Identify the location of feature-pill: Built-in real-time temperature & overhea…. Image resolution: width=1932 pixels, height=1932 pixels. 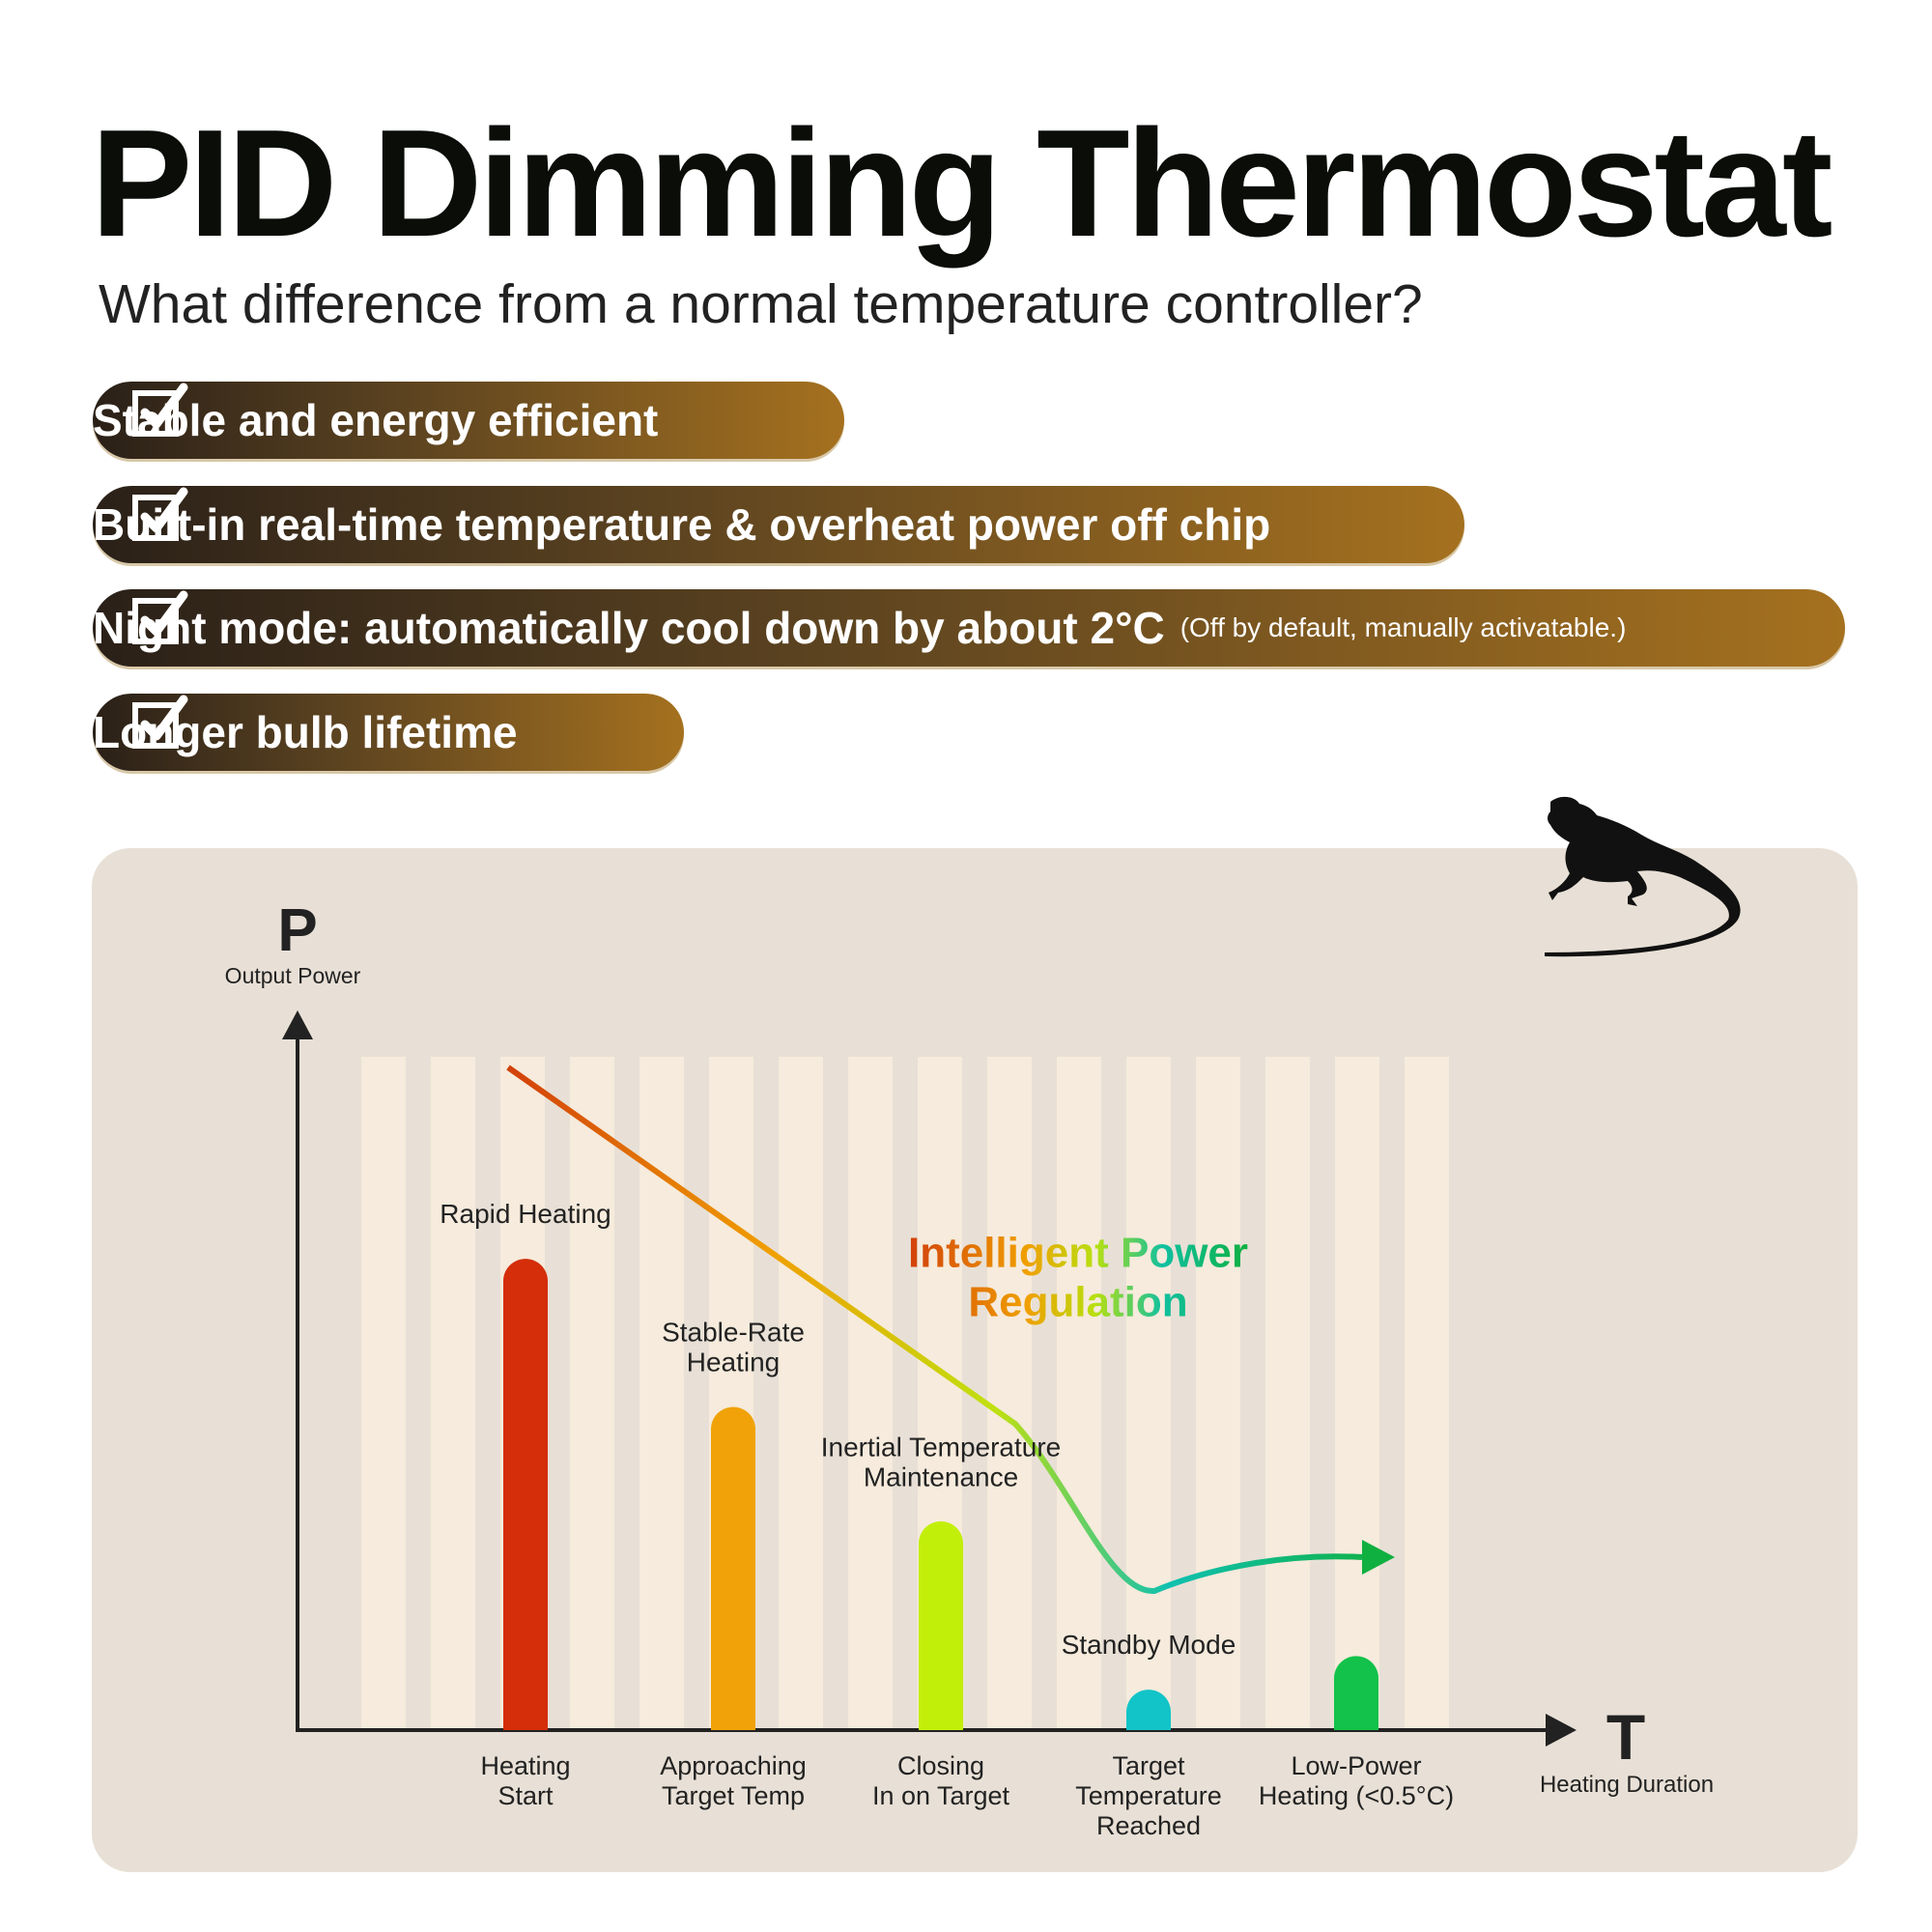
(778, 524).